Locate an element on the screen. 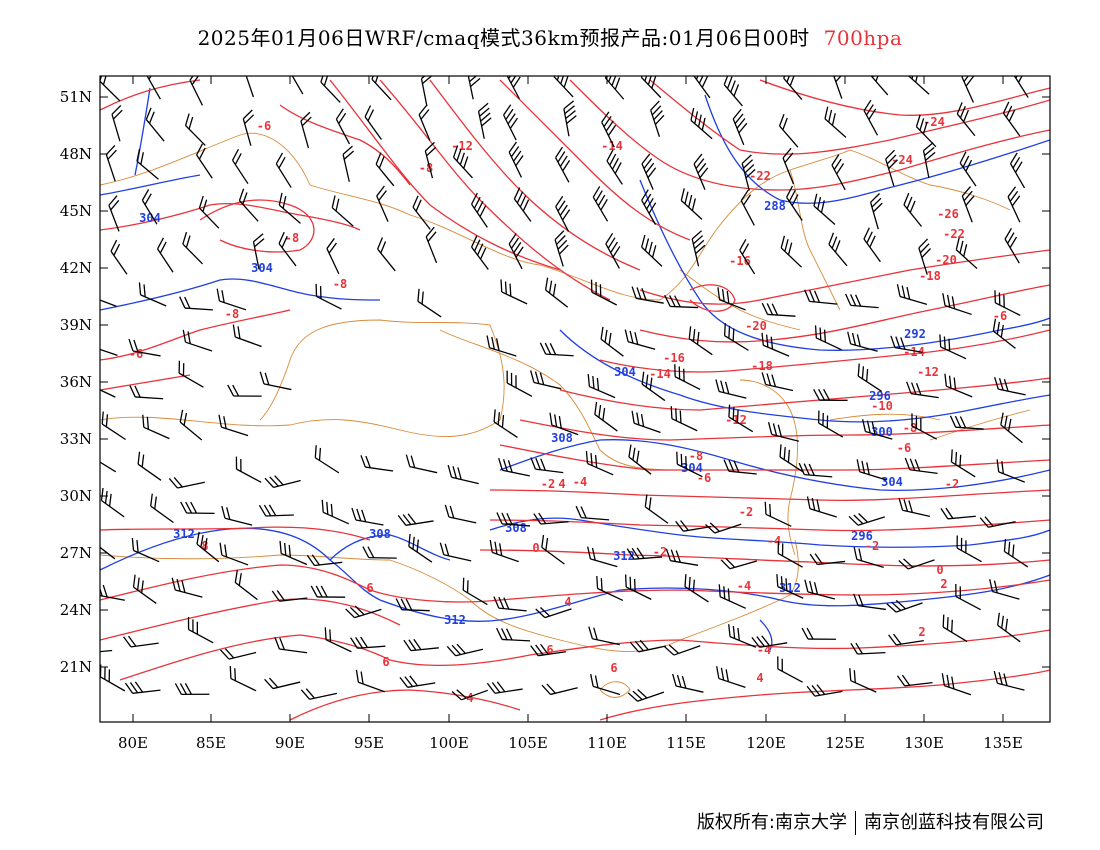 This screenshot has width=1100, height=850. temperature-contour-label: -4 is located at coordinates (774, 541).